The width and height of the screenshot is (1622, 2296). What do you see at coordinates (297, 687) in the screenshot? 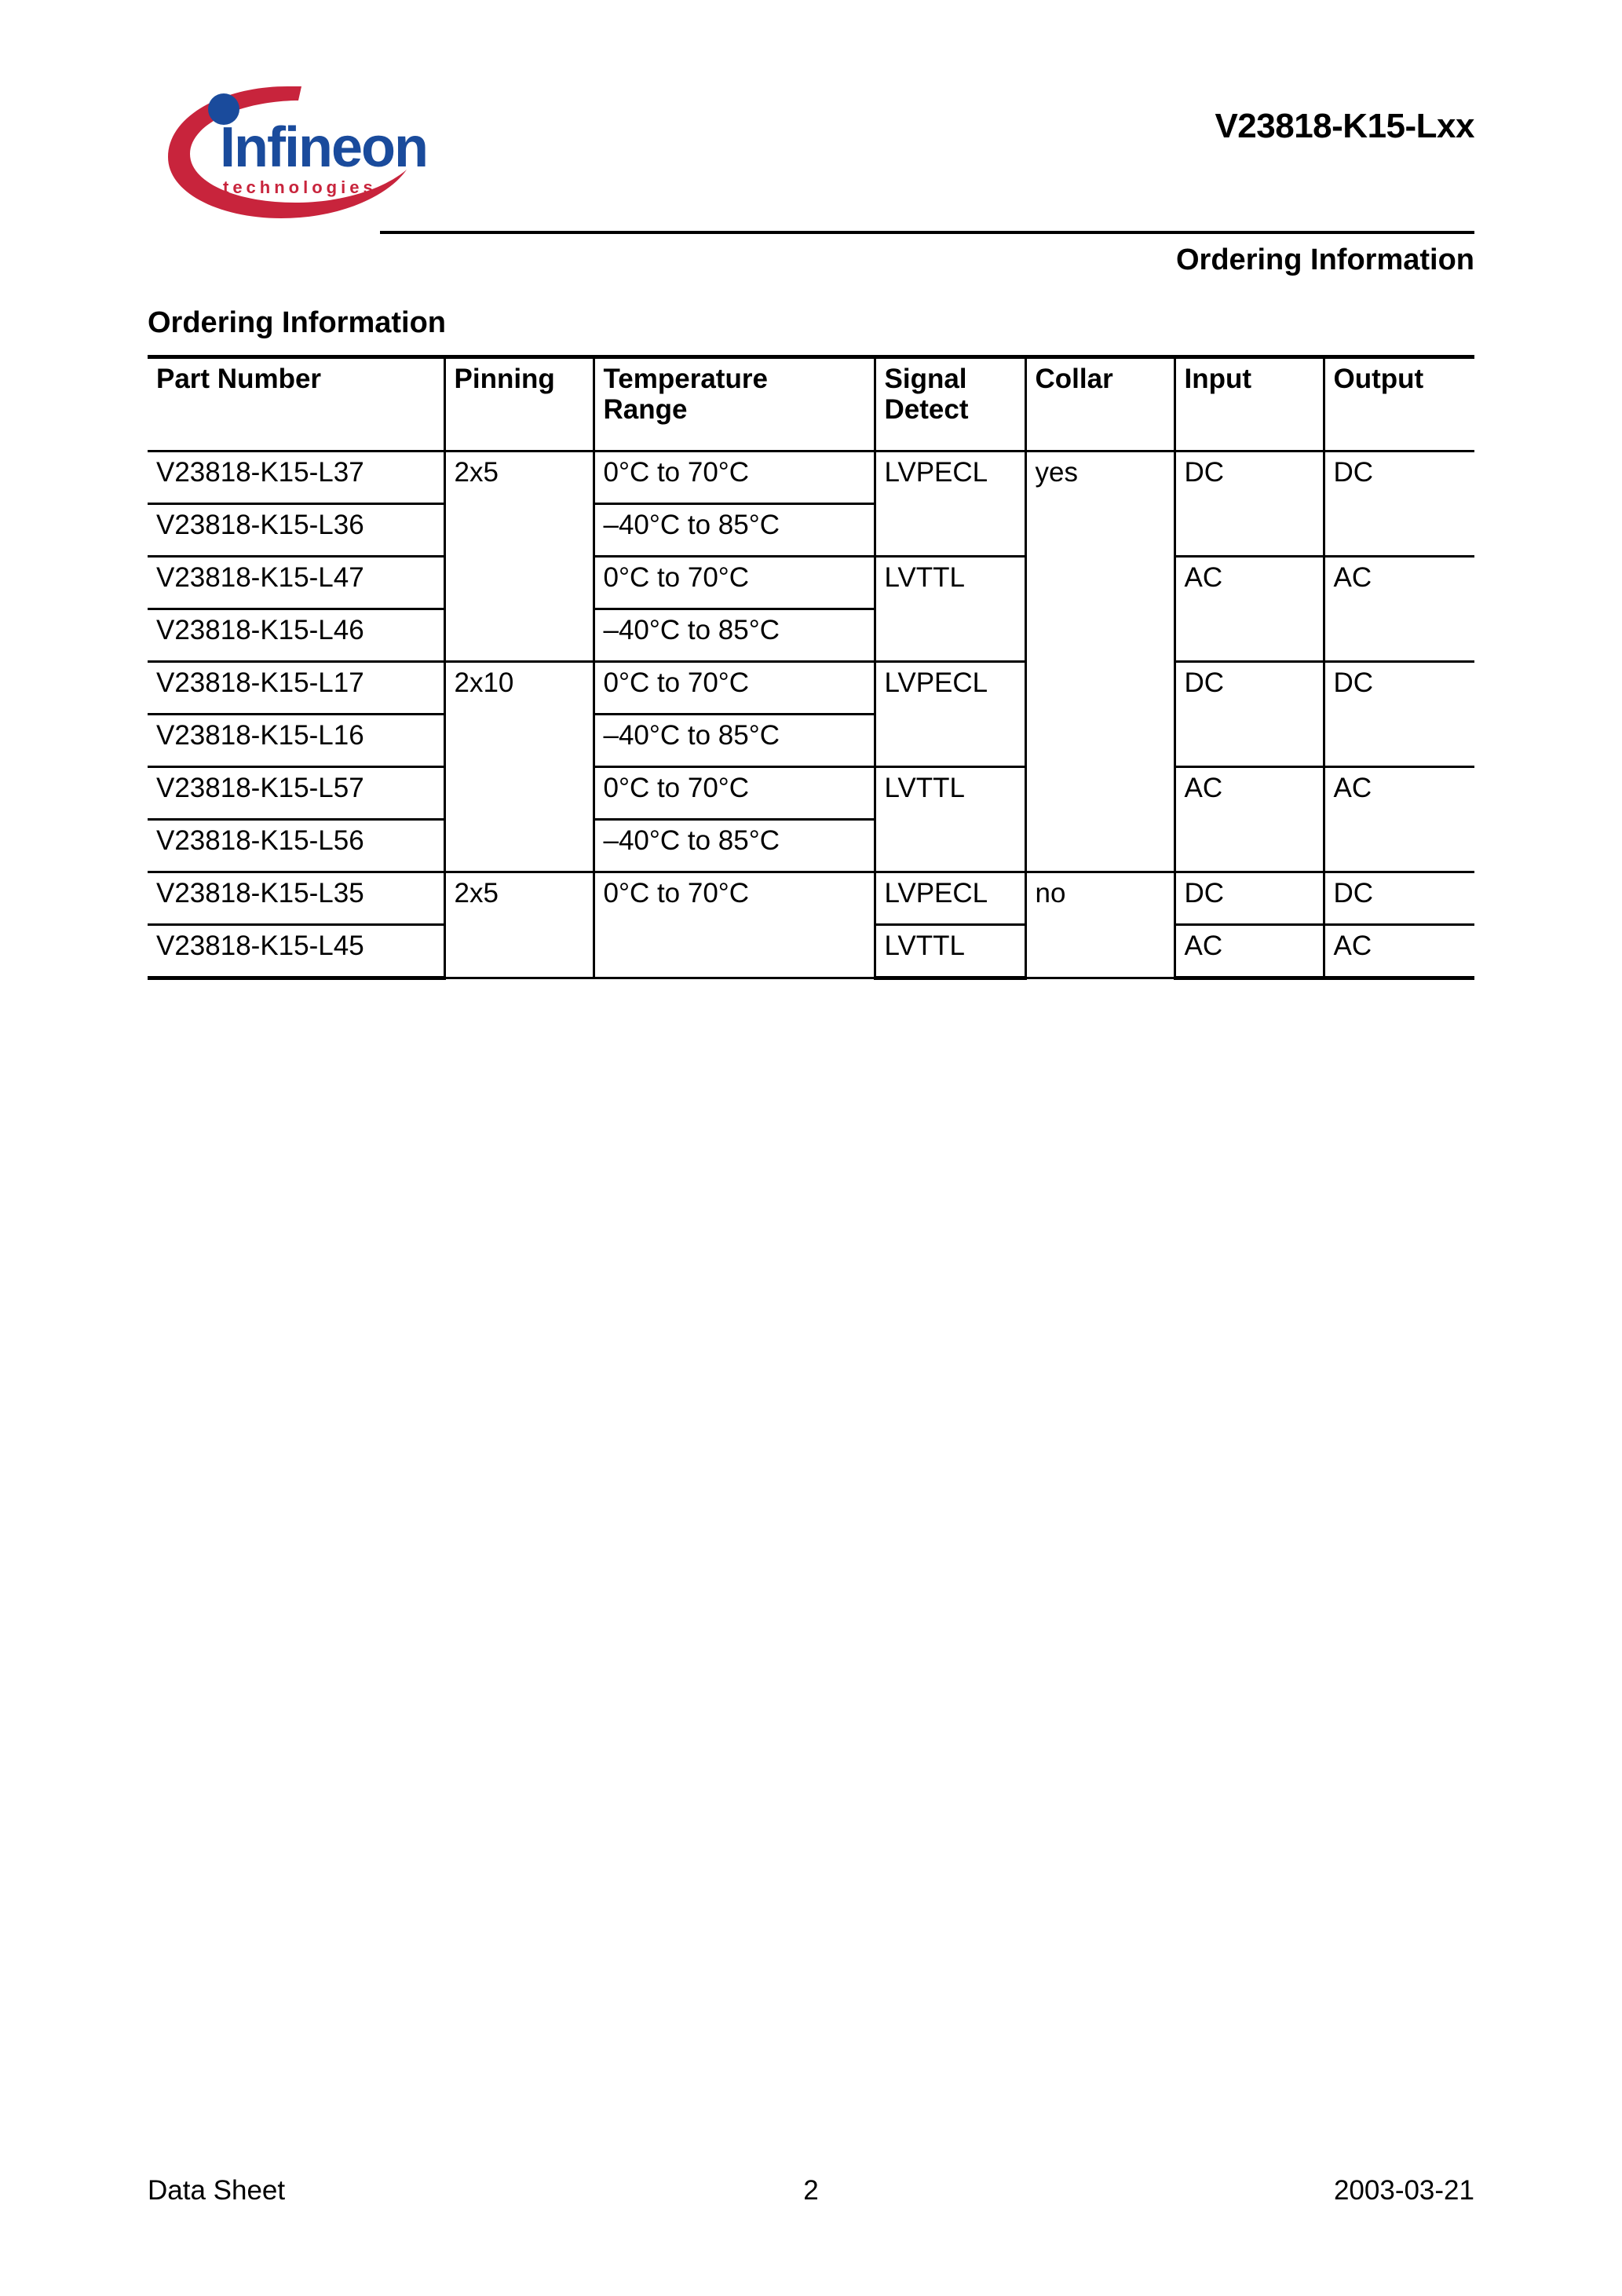
I see `cell-part-number: V23818-K15-L17` at bounding box center [297, 687].